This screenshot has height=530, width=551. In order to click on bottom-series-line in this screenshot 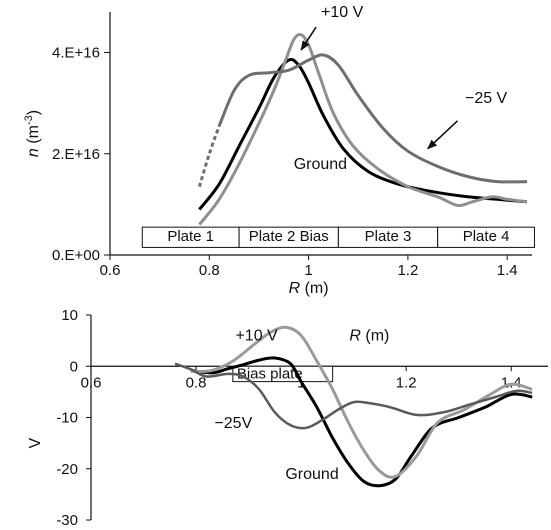, I will do `click(353, 396)`.